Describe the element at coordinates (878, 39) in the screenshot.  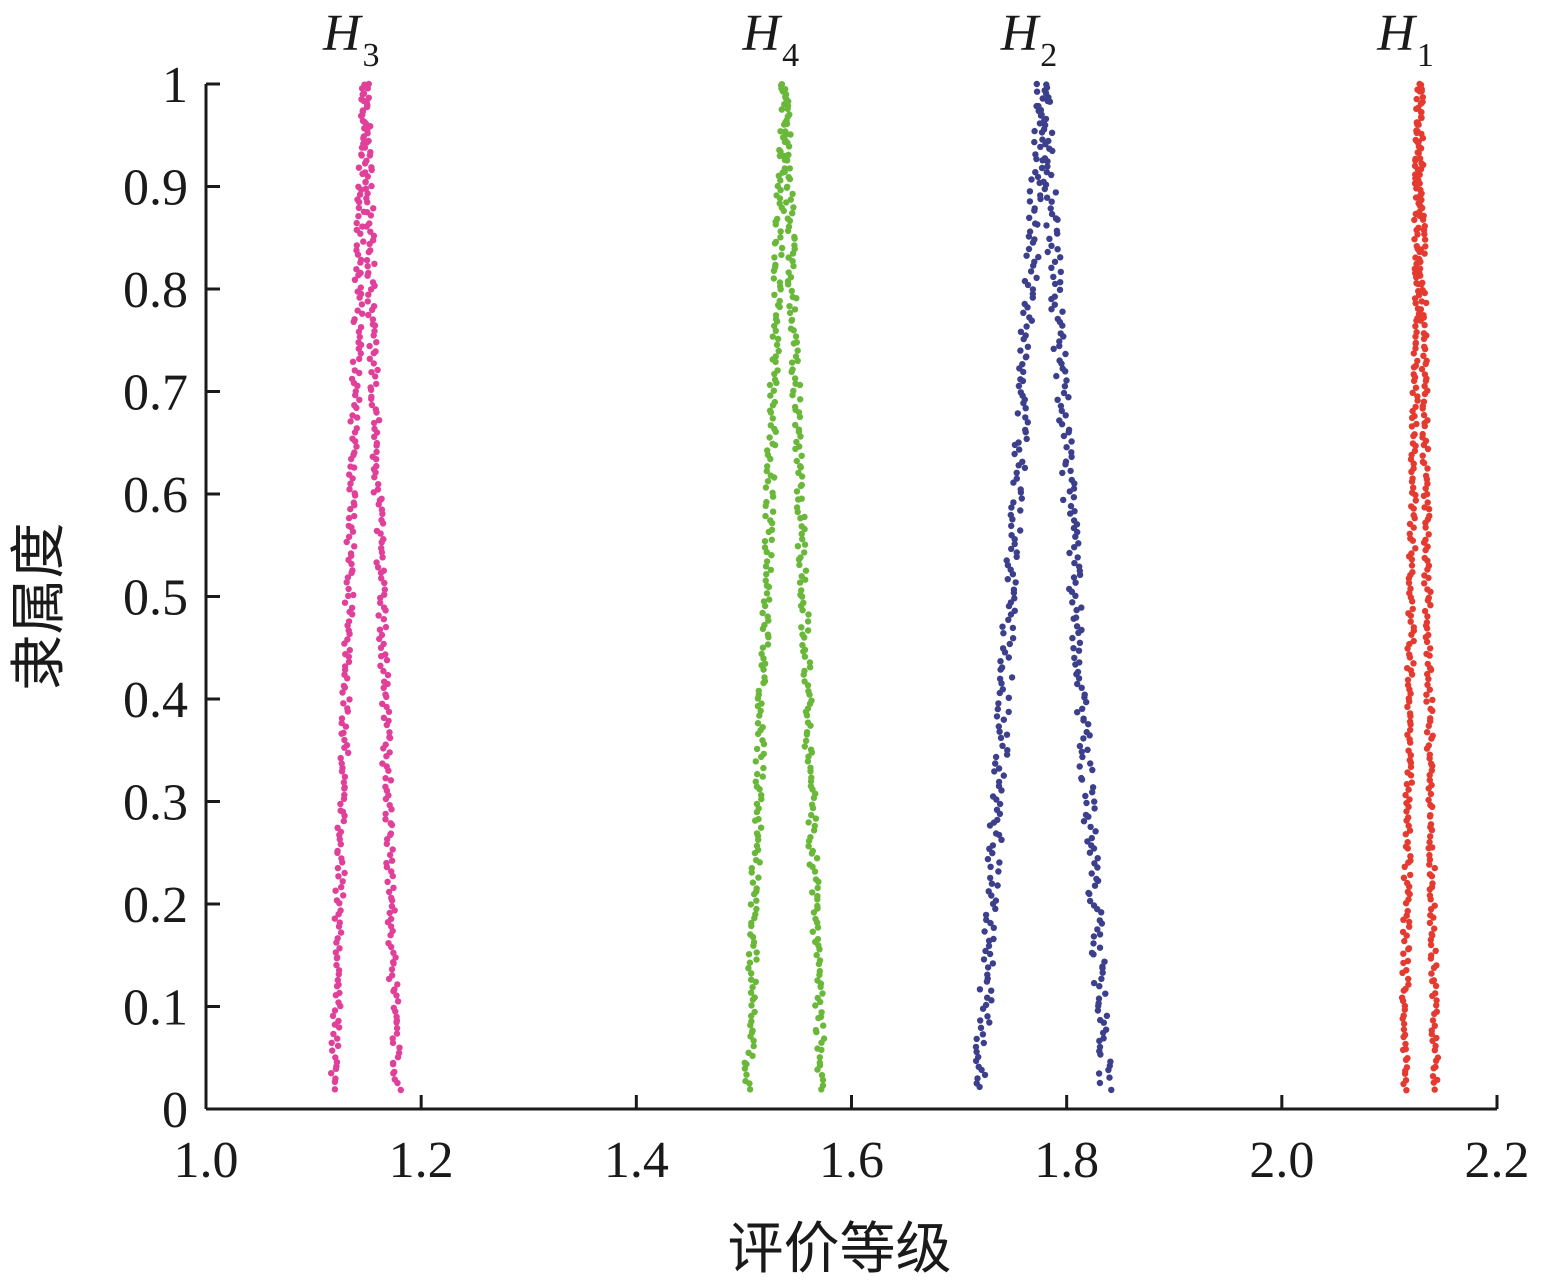
I see `series-labels: H3 H4 H2 H1` at that location.